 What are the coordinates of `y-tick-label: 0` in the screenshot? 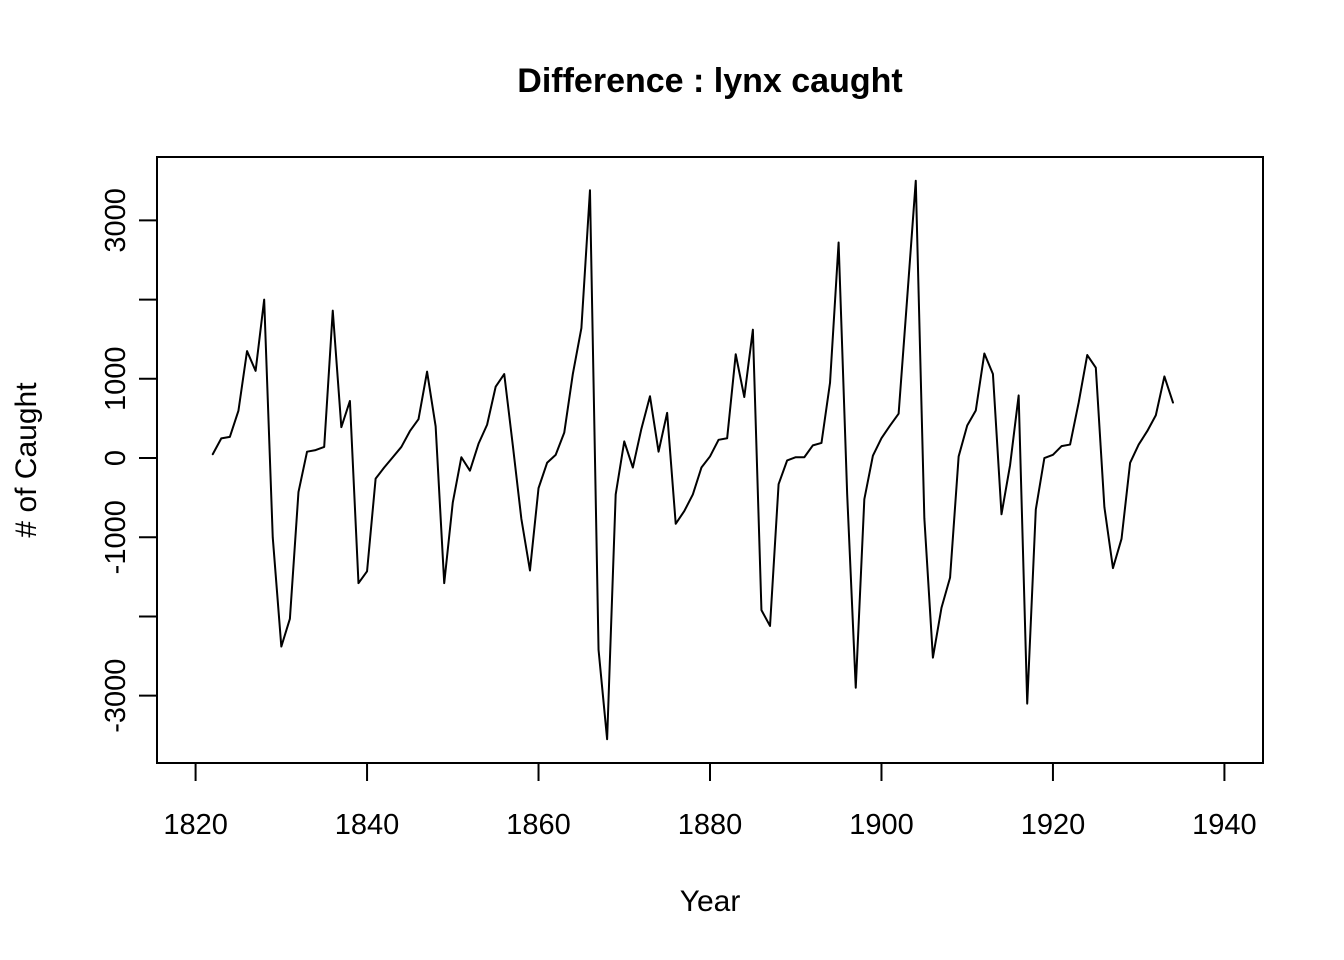 It's located at (116, 458).